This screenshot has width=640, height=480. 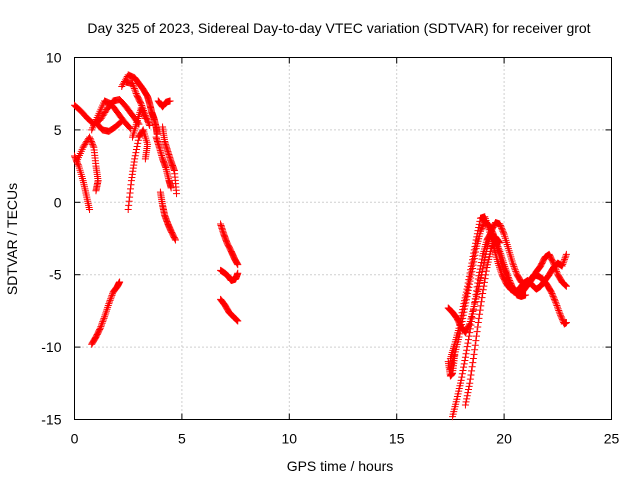 What do you see at coordinates (182, 439) in the screenshot?
I see `x-tick-label: 5` at bounding box center [182, 439].